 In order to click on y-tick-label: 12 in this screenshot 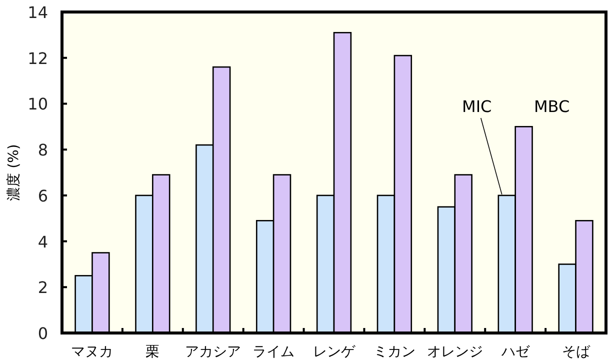, I will do `click(38, 58)`.